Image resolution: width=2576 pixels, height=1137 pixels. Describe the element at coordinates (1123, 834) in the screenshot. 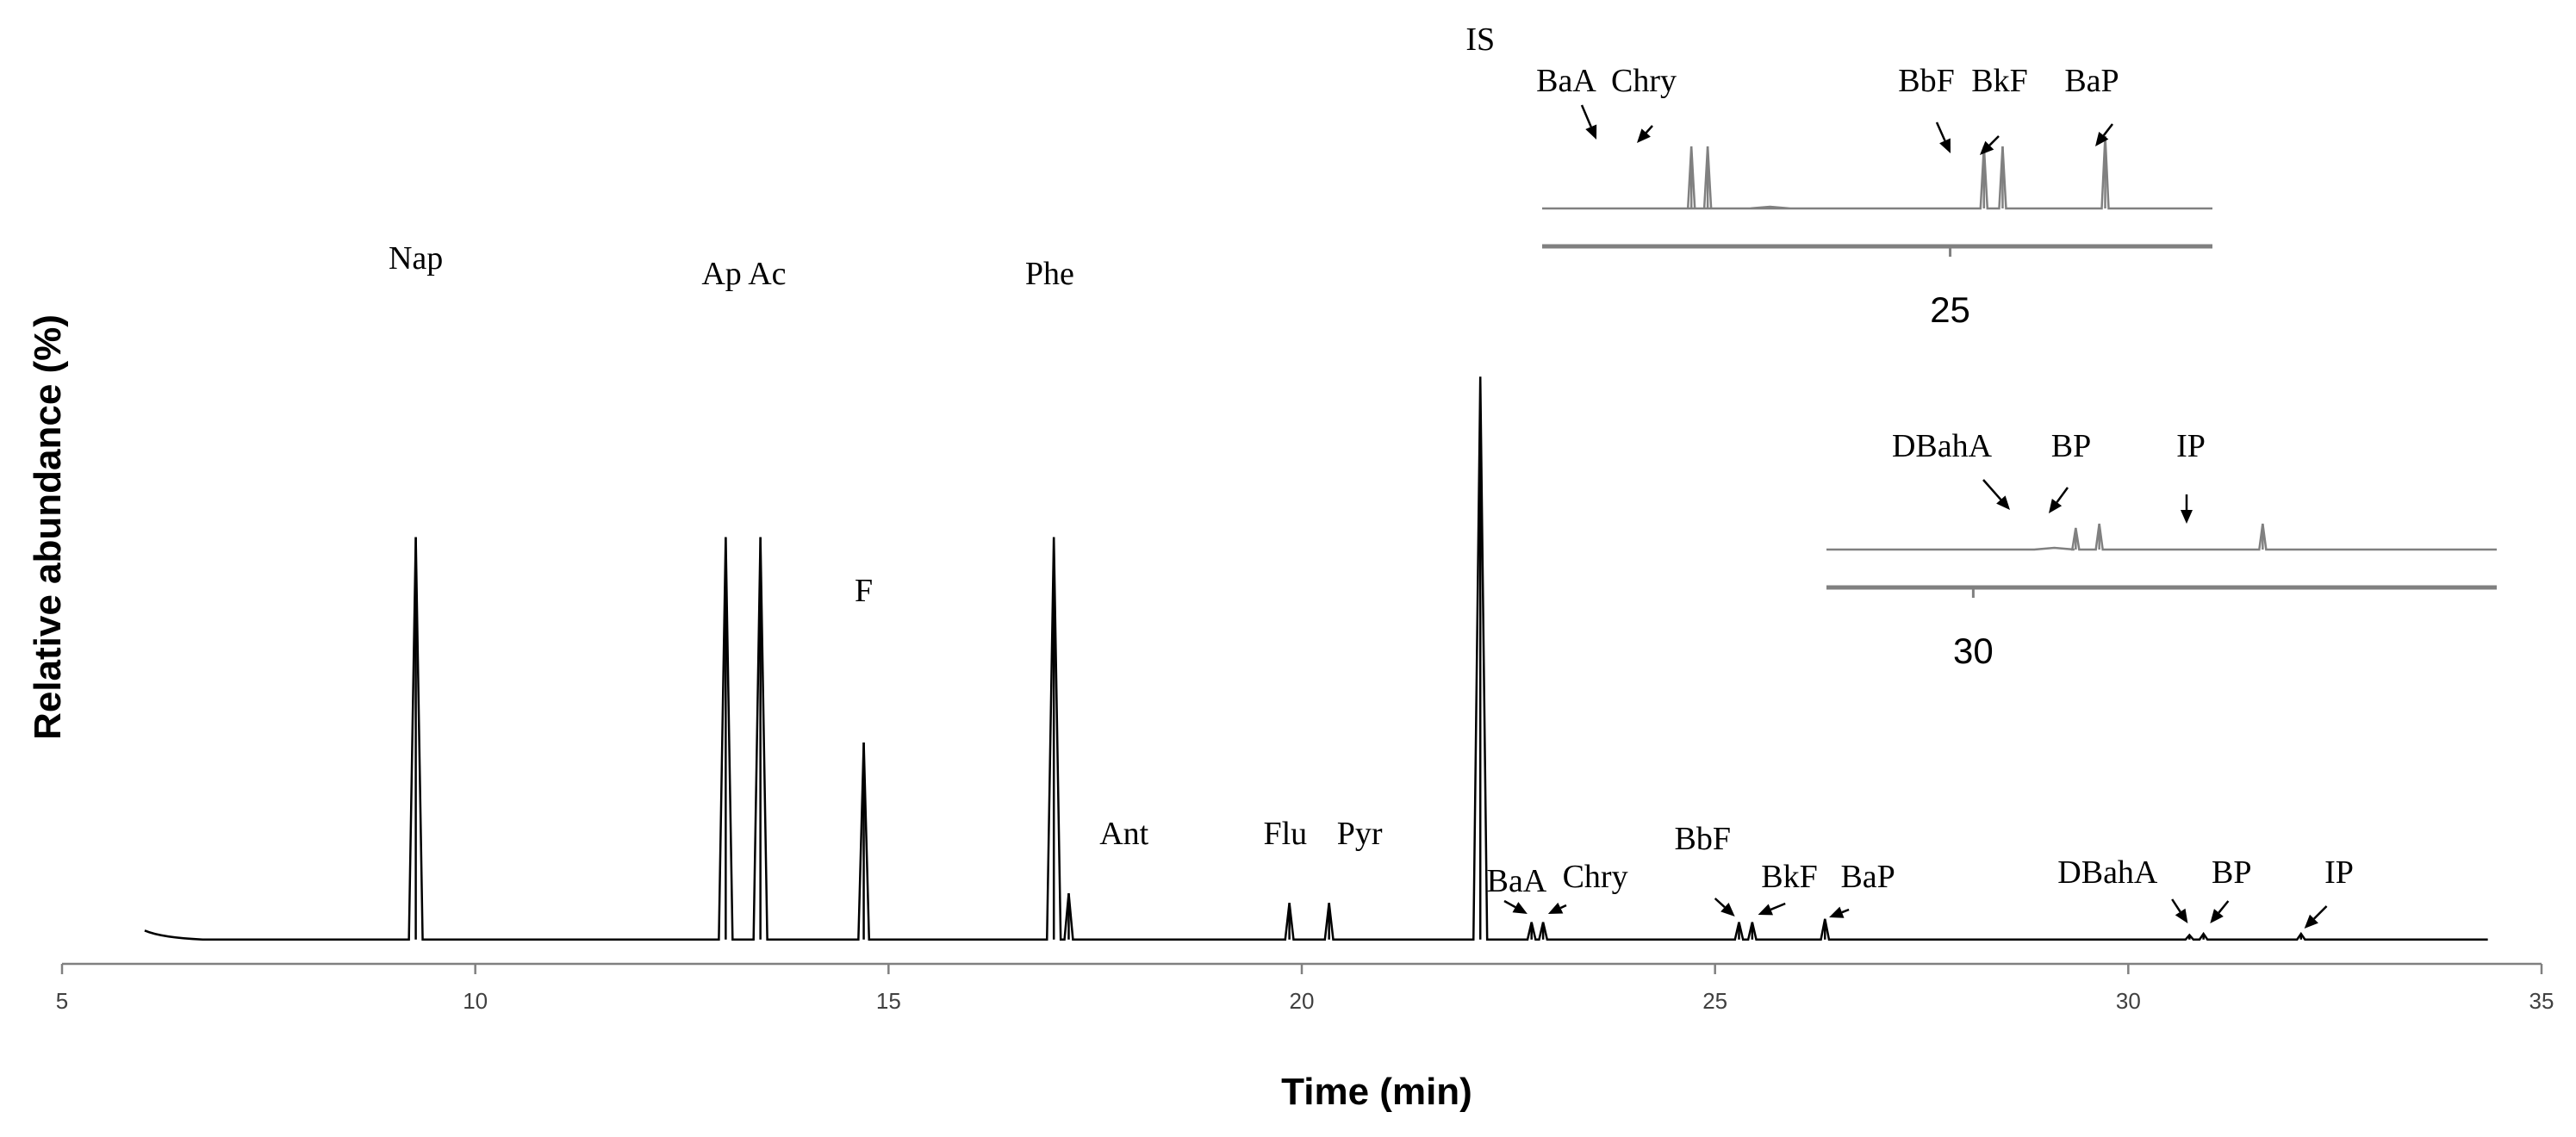

I see `peak-label: Ant` at that location.